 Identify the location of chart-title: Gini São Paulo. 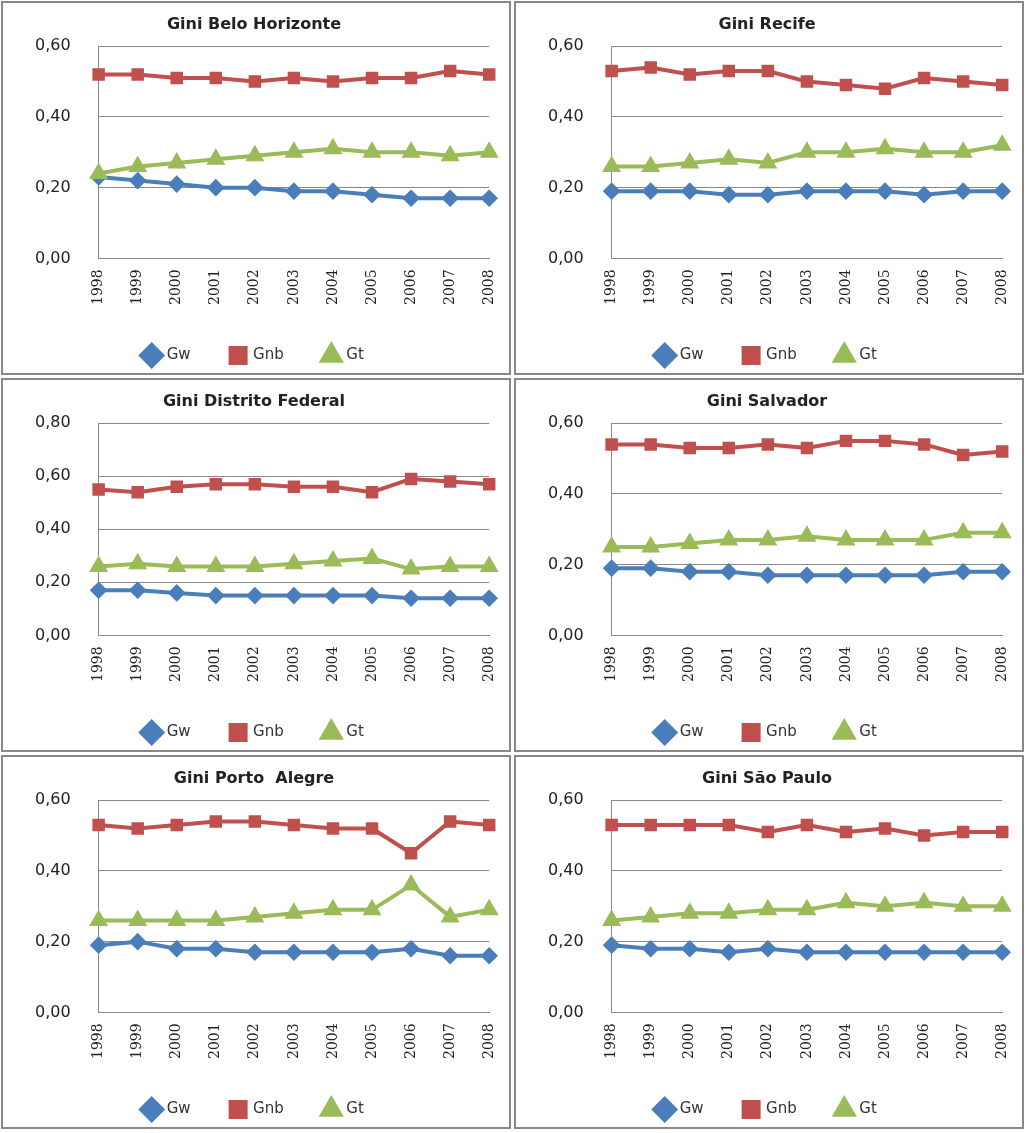
(767, 777).